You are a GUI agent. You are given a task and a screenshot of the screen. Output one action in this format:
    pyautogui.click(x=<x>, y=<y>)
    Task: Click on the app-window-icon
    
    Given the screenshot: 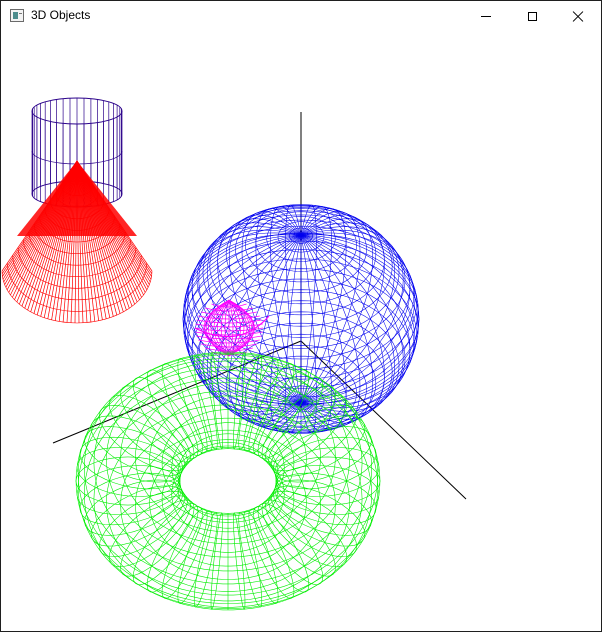 What is the action you would take?
    pyautogui.click(x=17, y=15)
    